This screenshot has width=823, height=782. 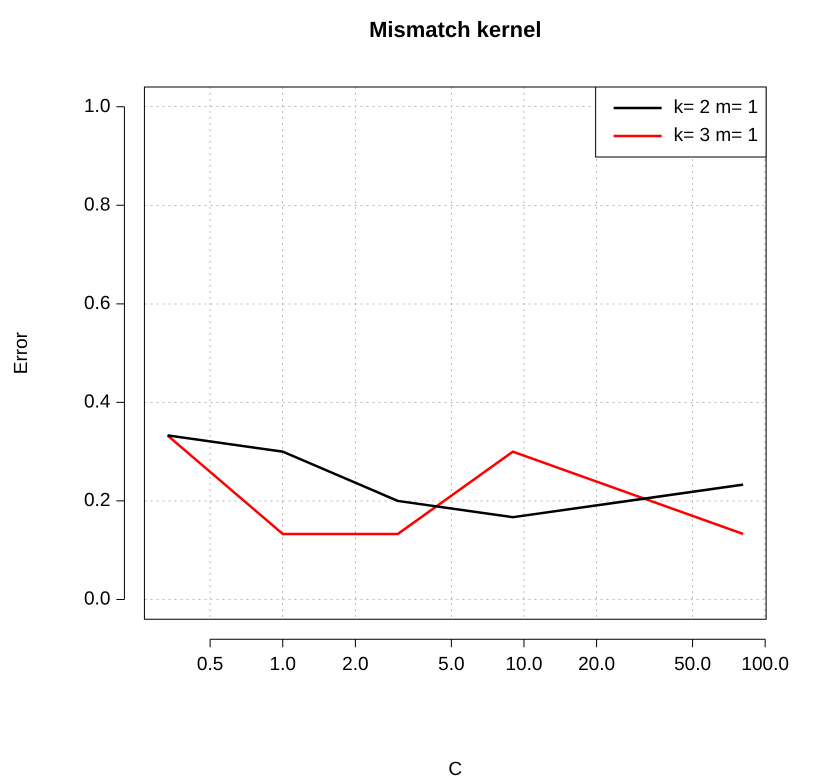 I want to click on x-tick-label: 50.0, so click(x=693, y=664).